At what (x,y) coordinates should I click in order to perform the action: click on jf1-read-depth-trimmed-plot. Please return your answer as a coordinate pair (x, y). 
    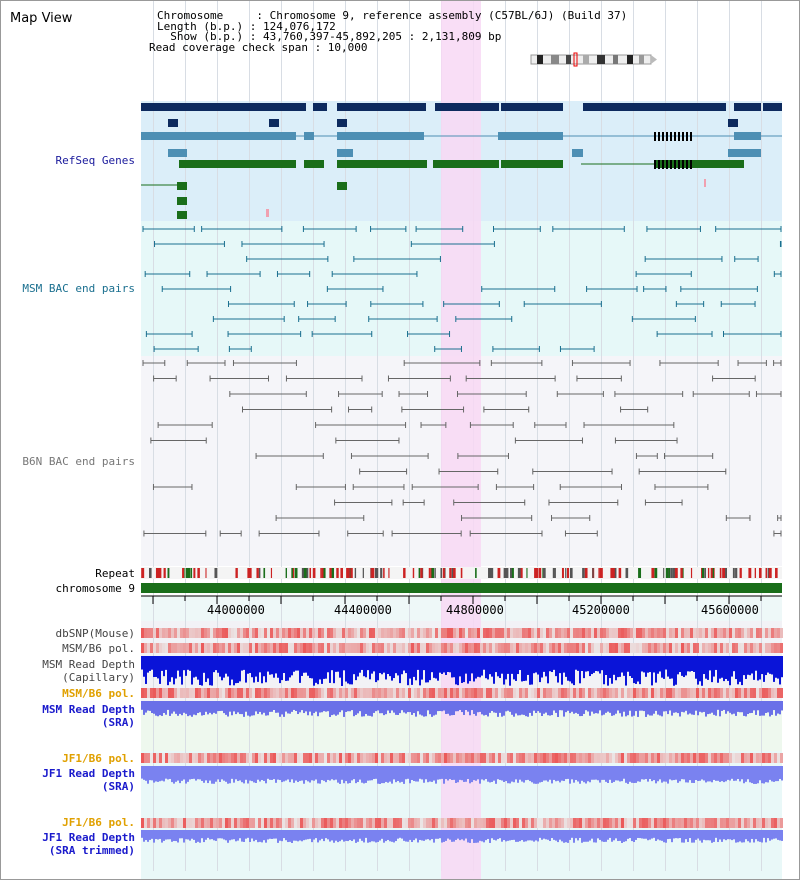
    Looking at the image, I should click on (462, 836).